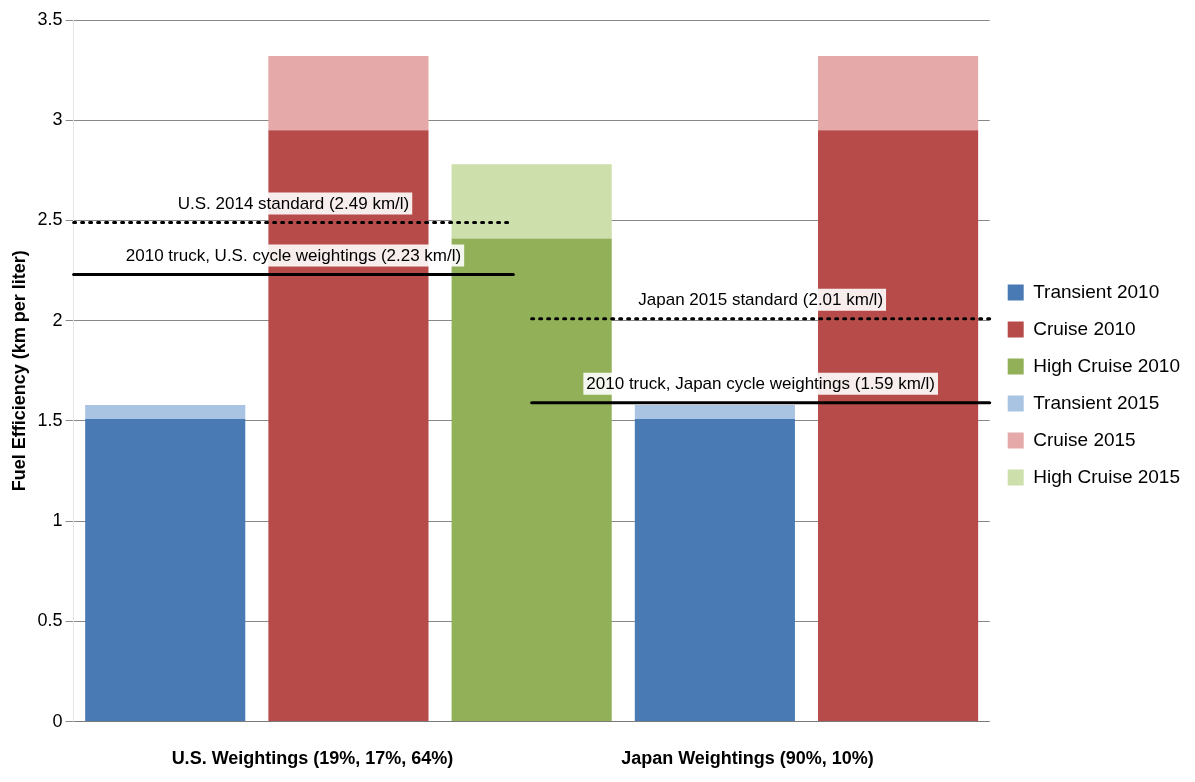 Image resolution: width=1195 pixels, height=782 pixels. I want to click on legend-label: Cruise 2010, so click(1084, 328).